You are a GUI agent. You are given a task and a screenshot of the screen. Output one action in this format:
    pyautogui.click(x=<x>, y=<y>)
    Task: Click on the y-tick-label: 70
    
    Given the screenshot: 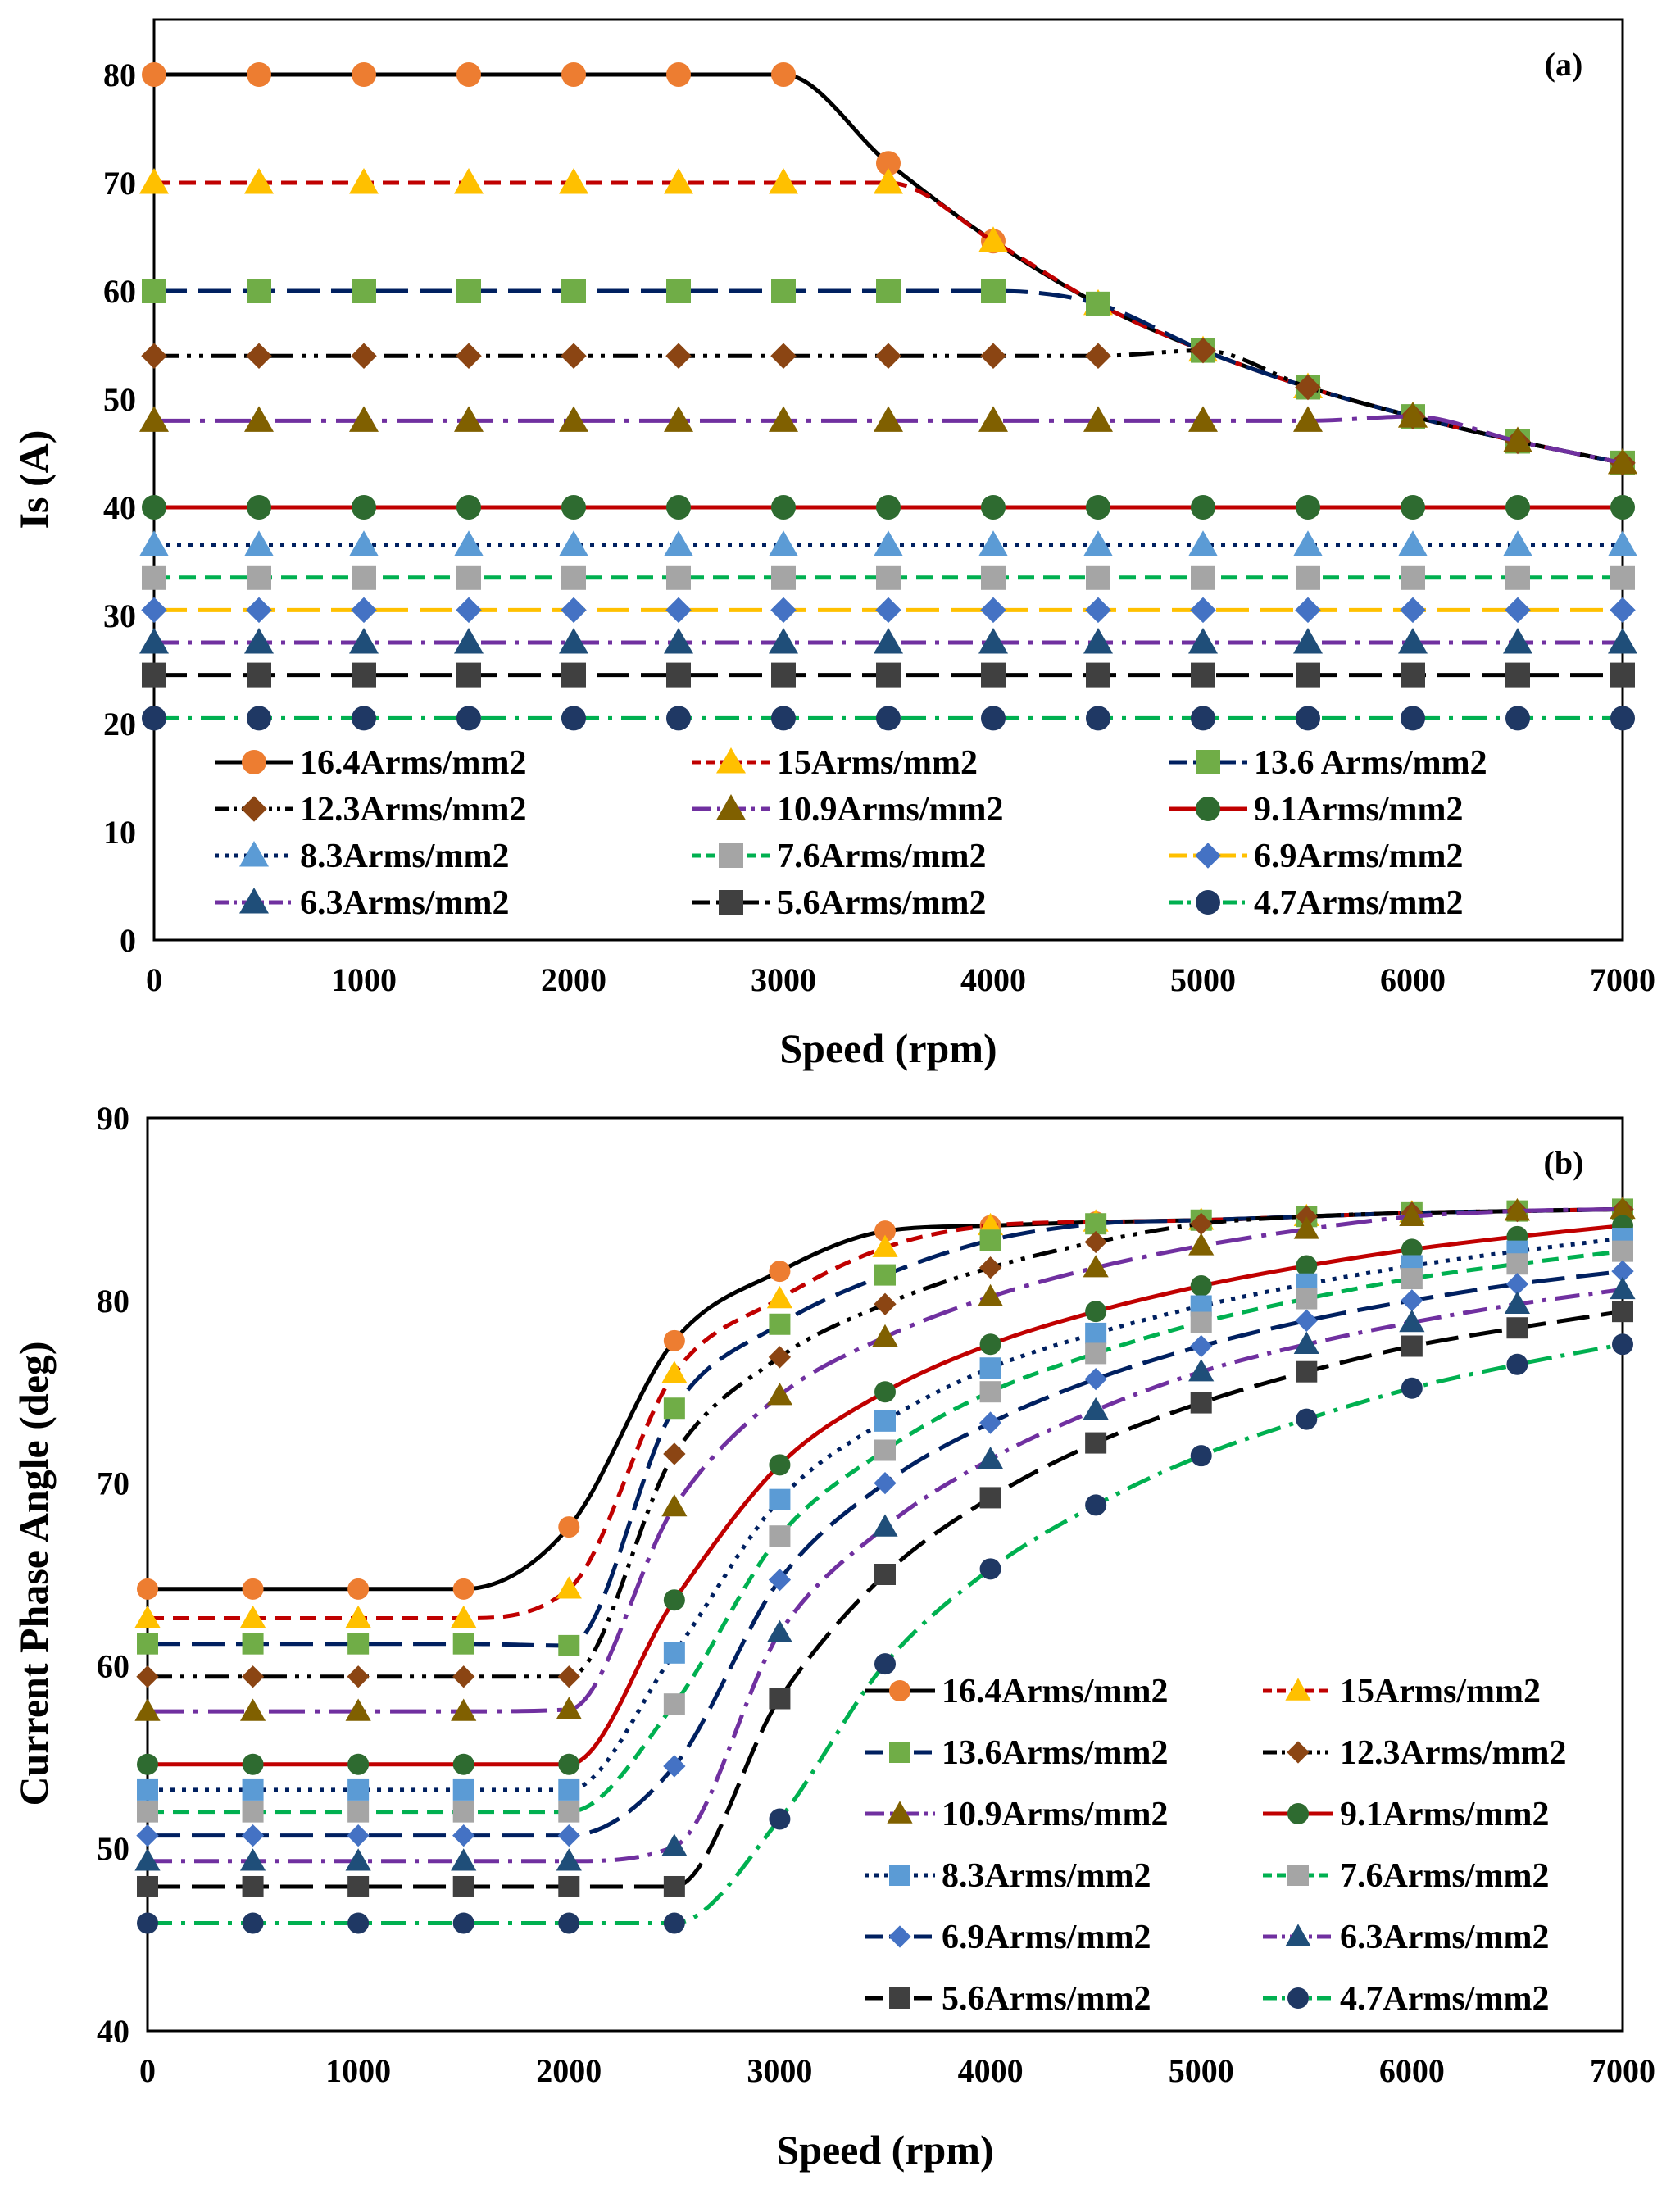 What is the action you would take?
    pyautogui.click(x=119, y=183)
    